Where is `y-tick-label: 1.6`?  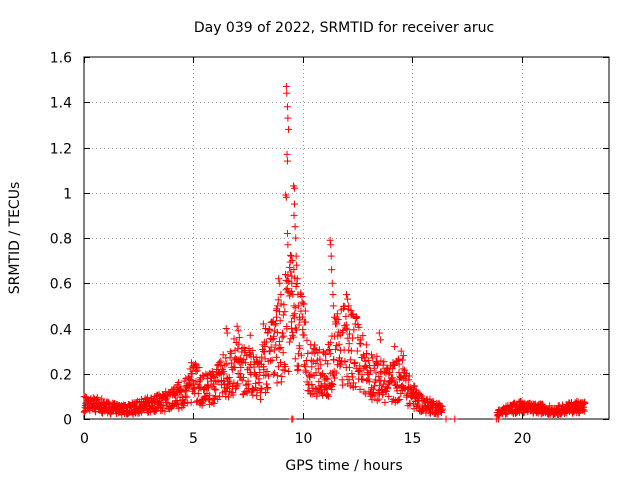
y-tick-label: 1.6 is located at coordinates (61, 59).